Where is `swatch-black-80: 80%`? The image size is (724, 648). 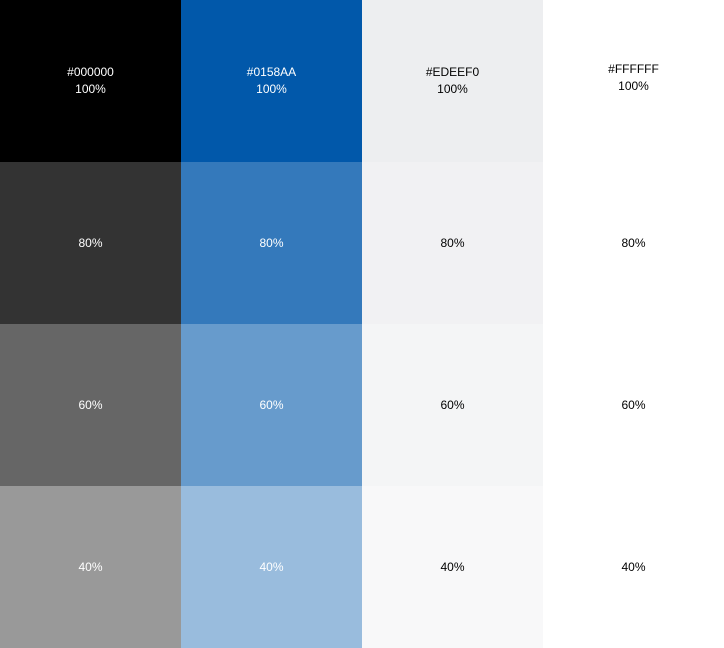
swatch-black-80: 80% is located at coordinates (90, 243).